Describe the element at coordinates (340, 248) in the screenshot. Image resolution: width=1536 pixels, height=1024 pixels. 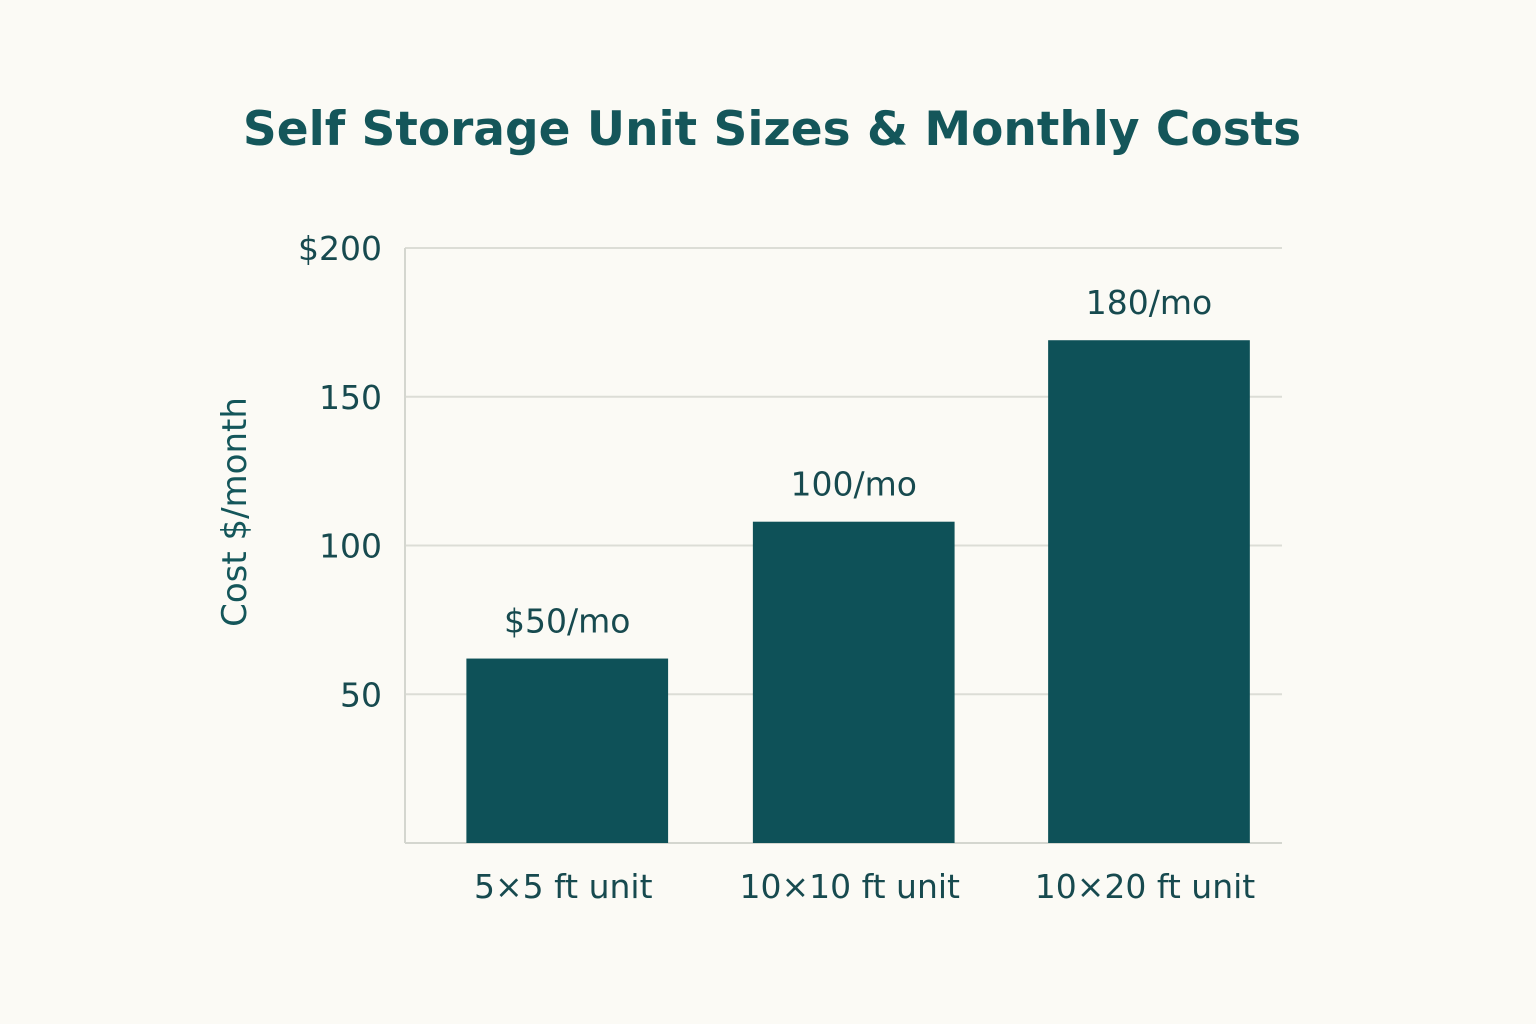
I see `y-tick-label: $200` at that location.